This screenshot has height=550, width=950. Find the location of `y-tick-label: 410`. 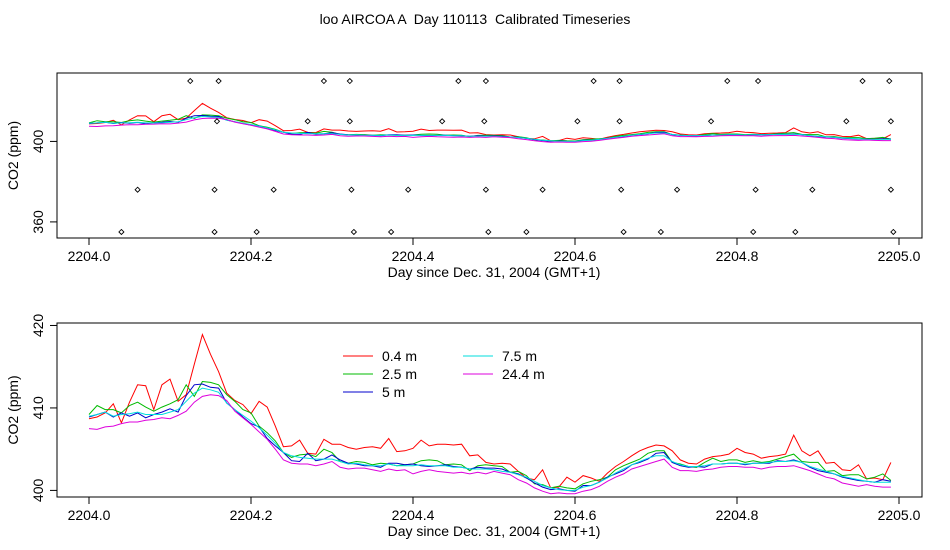

y-tick-label: 410 is located at coordinates (38, 408).